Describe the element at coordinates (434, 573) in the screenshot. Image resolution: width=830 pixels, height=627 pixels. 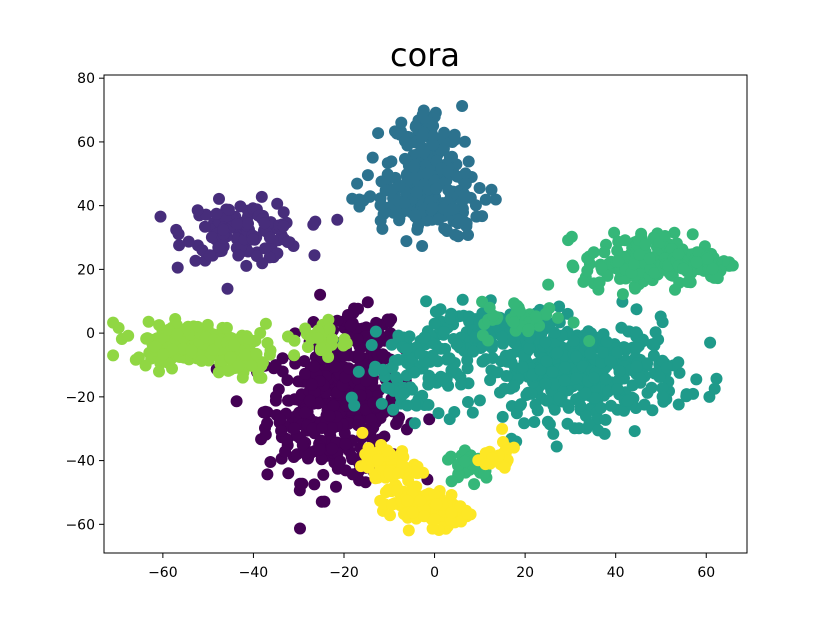
I see `x-tick-label: 0` at that location.